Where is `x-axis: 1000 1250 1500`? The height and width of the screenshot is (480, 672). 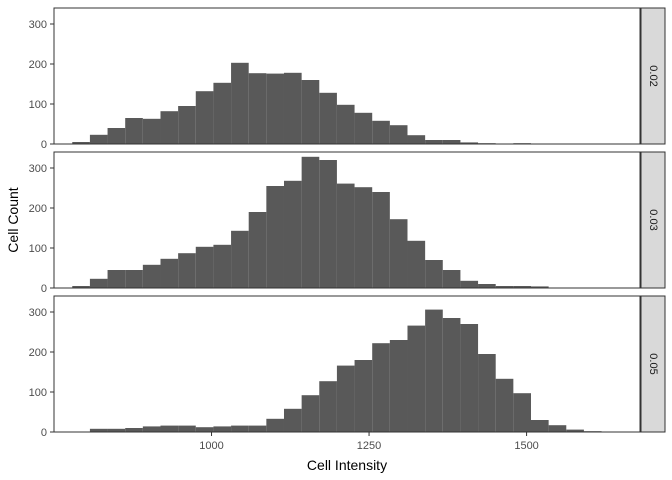 x-axis: 1000 1250 1500 is located at coordinates (369, 442).